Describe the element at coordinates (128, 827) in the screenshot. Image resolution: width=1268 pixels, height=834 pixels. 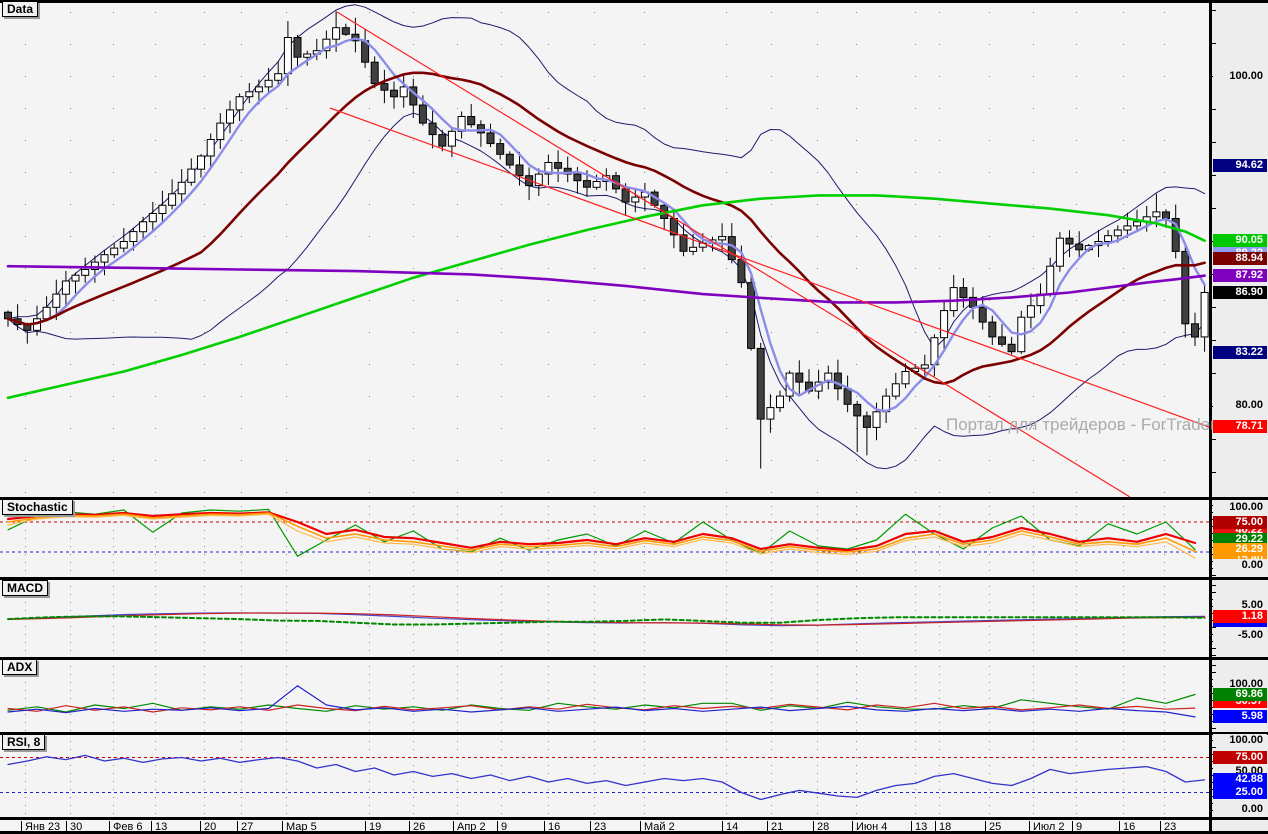
I see `time-axis-label: Фев 6` at that location.